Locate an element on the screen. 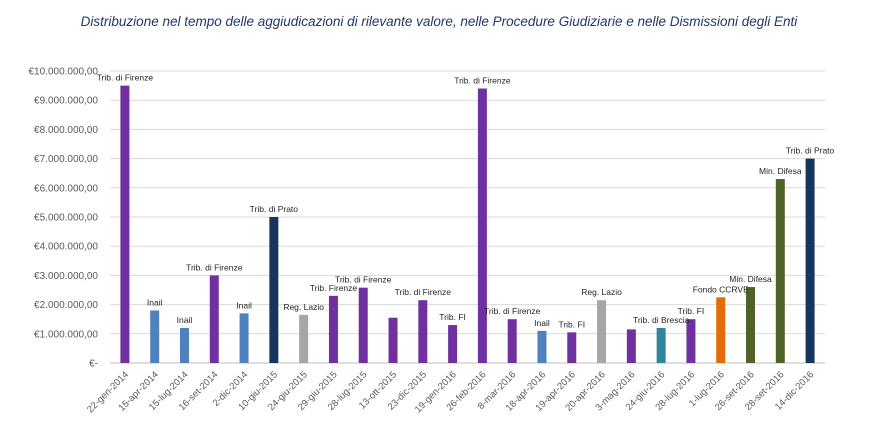 The width and height of the screenshot is (878, 443). data-label: Trib. Firenze is located at coordinates (334, 288).